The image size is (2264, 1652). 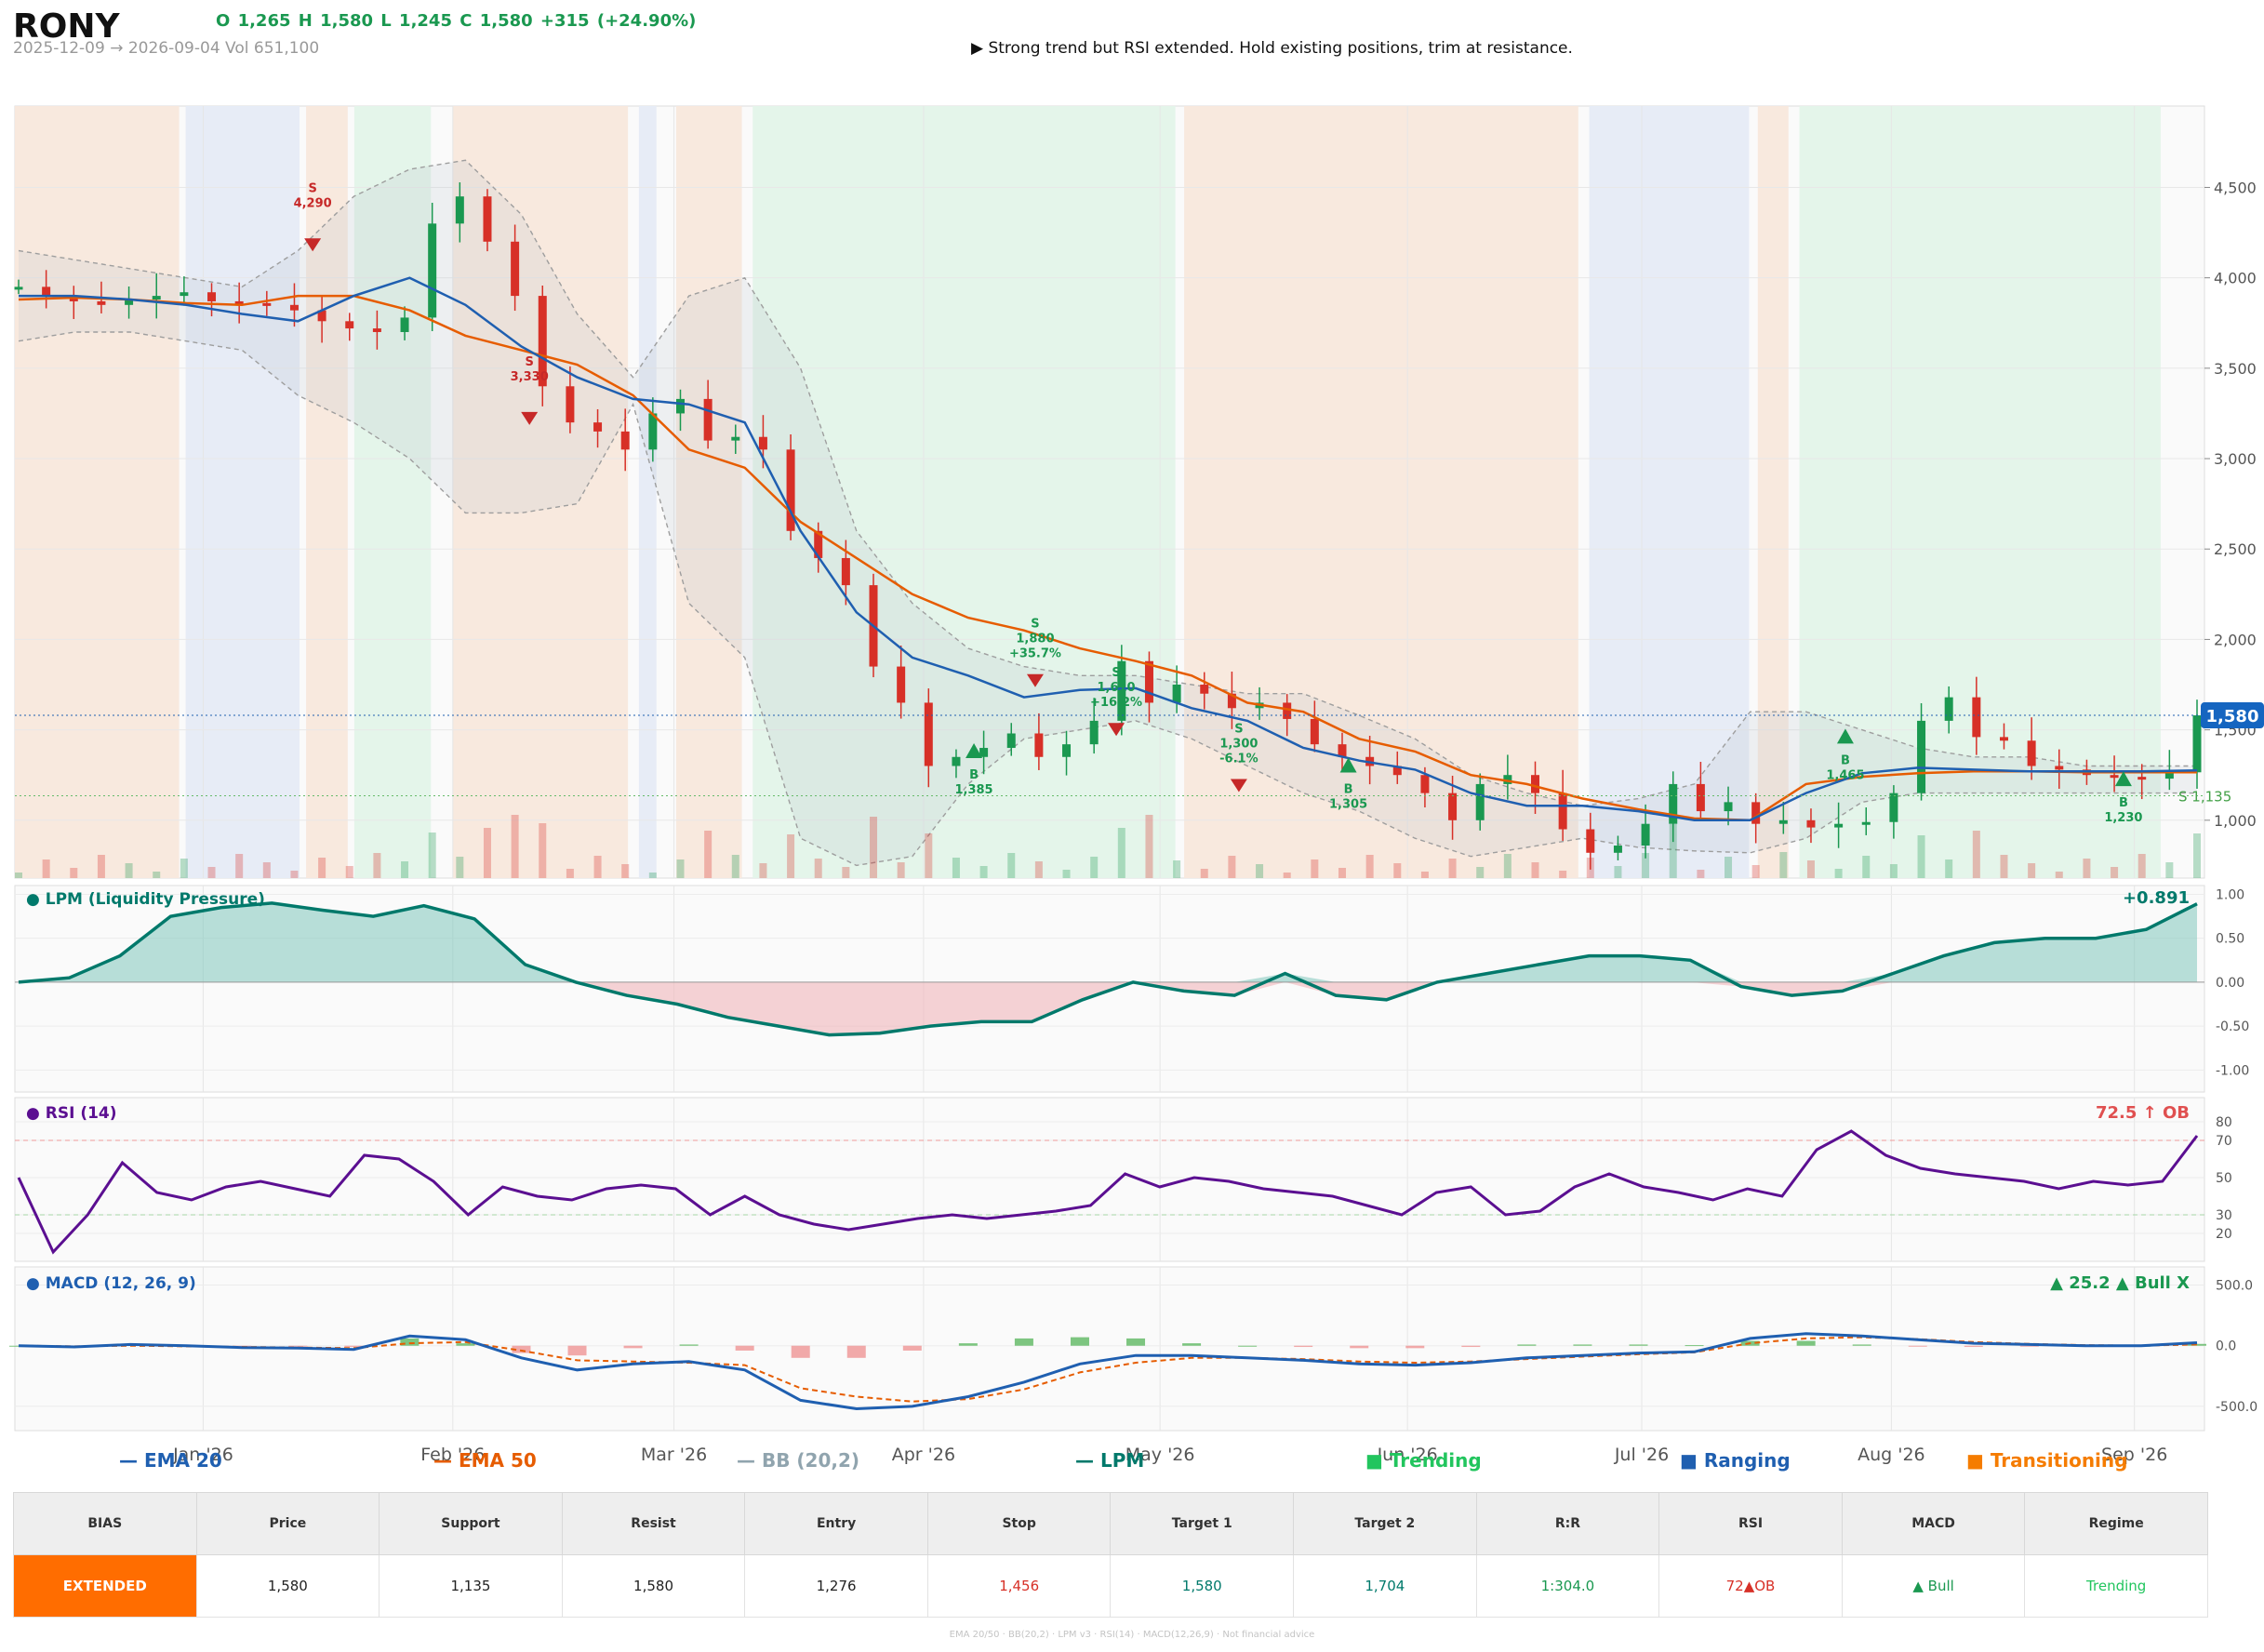 What do you see at coordinates (2235, 459) in the screenshot?
I see `y-tick-label: 3,000` at bounding box center [2235, 459].